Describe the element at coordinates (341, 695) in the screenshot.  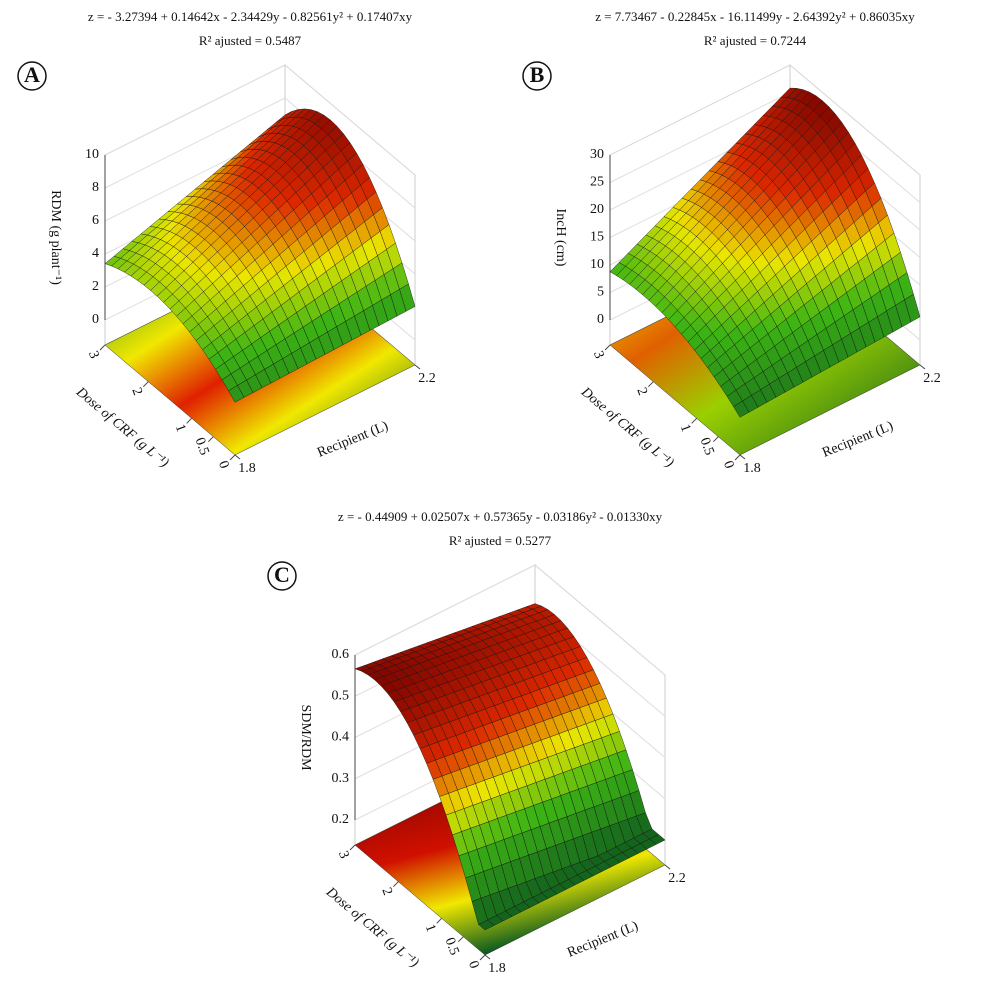
I see `z-tick-label: 0.5` at that location.